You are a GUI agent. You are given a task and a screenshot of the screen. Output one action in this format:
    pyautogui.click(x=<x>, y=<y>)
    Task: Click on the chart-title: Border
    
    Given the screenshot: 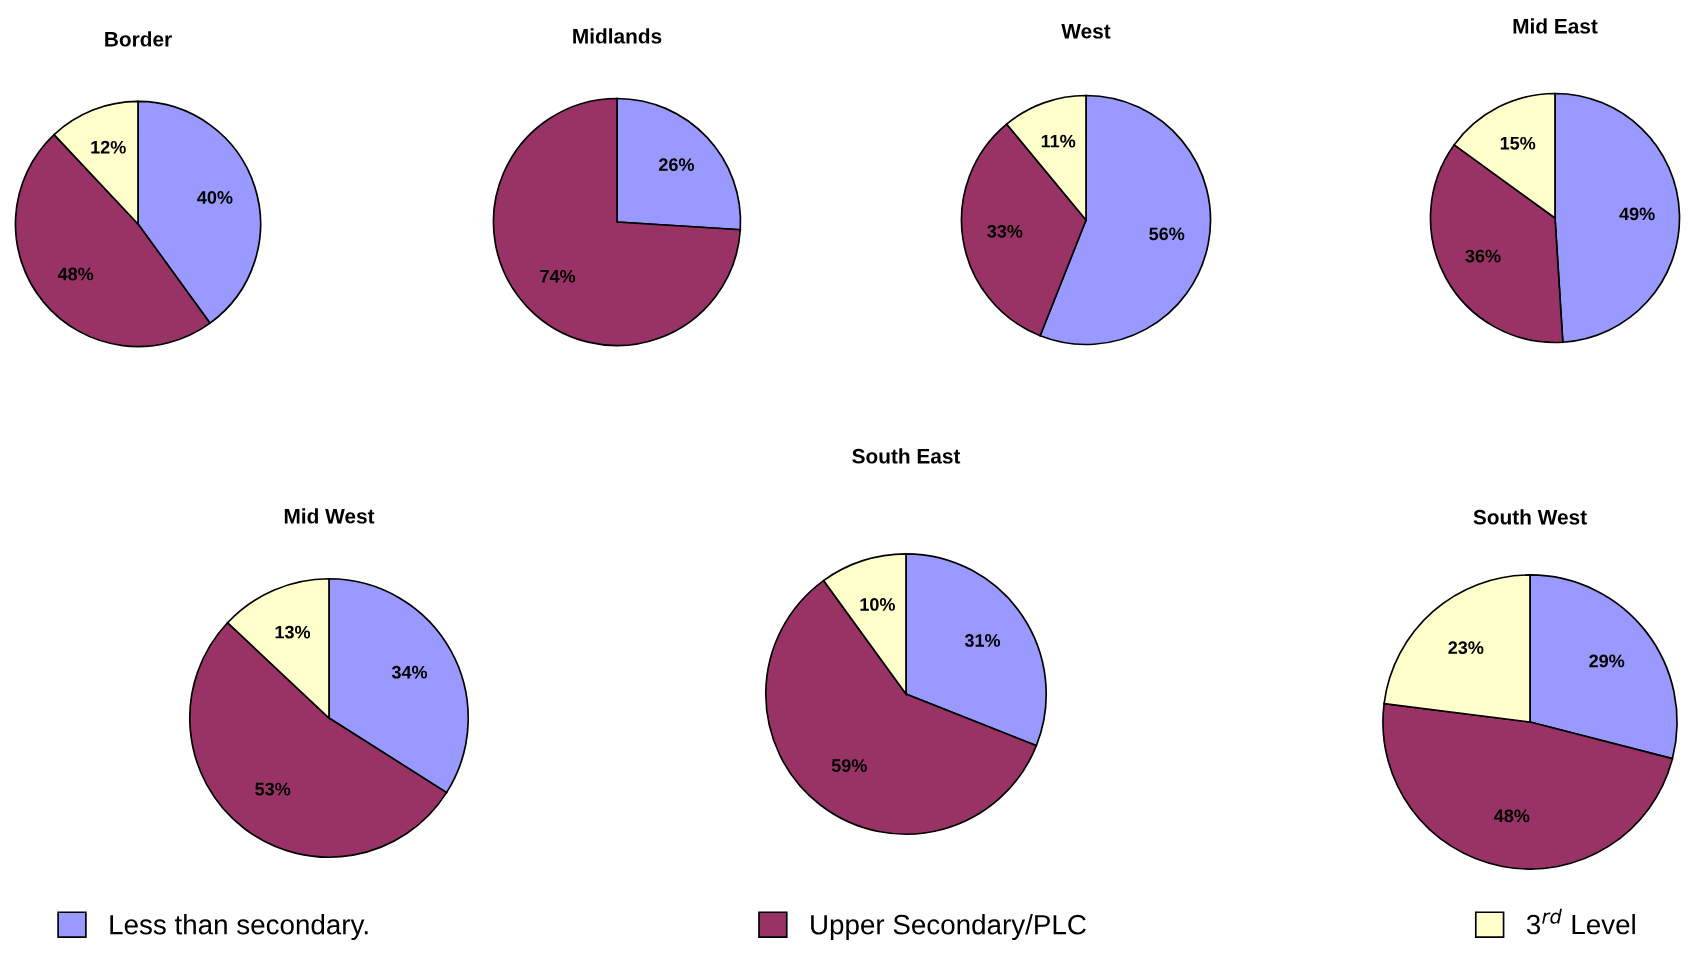 What is the action you would take?
    pyautogui.click(x=138, y=39)
    